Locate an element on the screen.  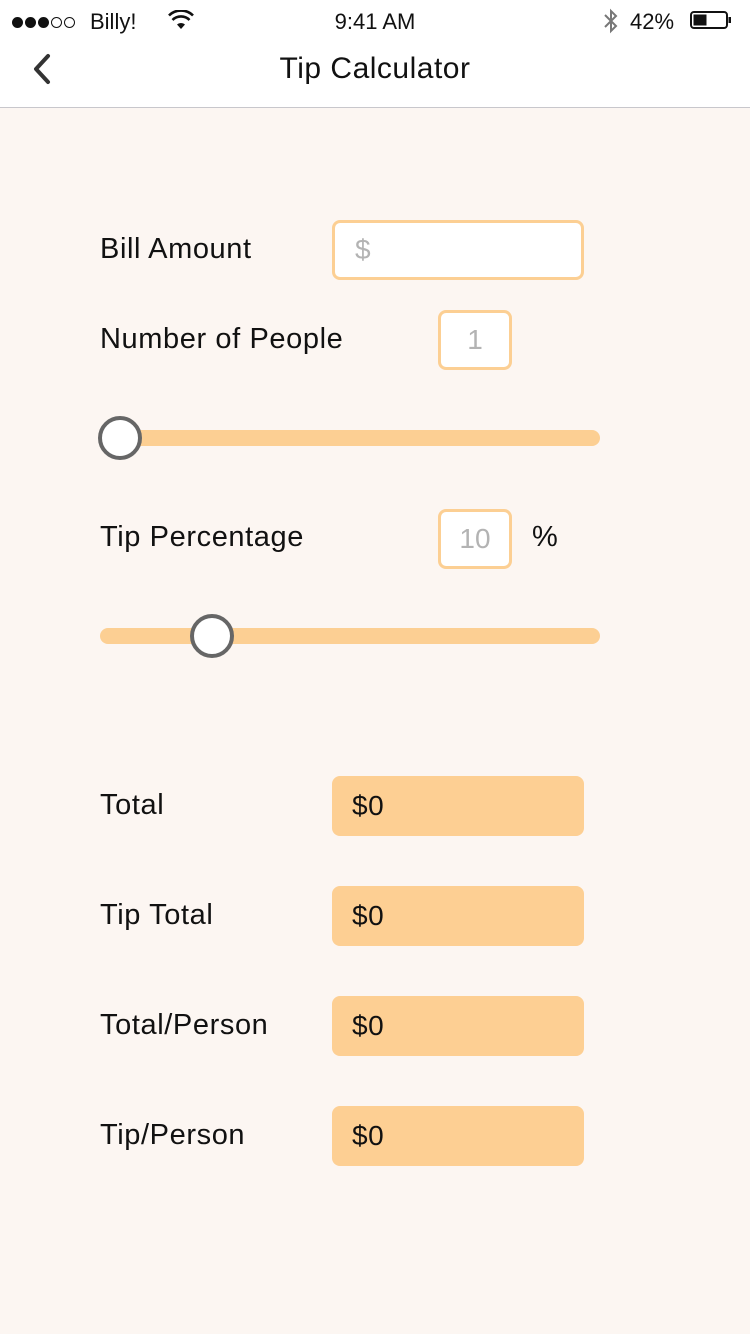
tip-percentage-label: Tip Percentage is located at coordinates (202, 537).